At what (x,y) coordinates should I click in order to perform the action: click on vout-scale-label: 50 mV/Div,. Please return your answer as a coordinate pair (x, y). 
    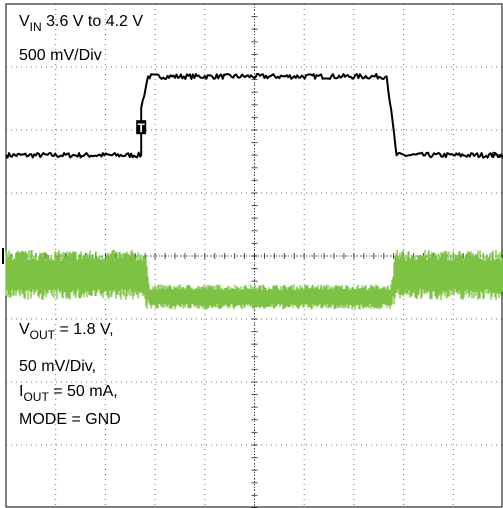
    Looking at the image, I should click on (58, 366).